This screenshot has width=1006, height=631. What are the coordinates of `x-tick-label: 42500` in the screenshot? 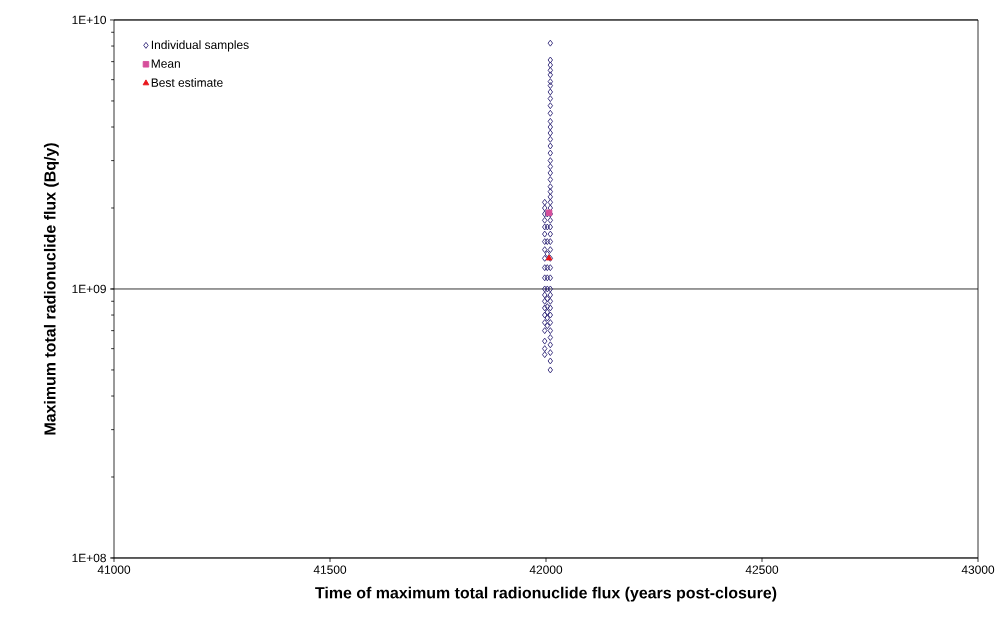 It's located at (762, 569).